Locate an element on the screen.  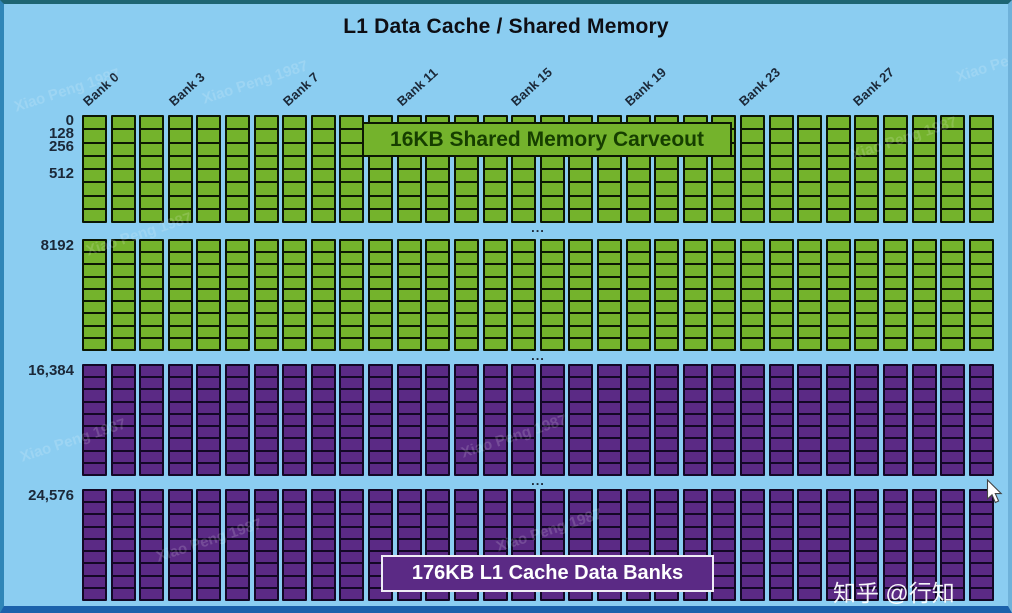
bank-label: Bank 23 is located at coordinates (759, 86).